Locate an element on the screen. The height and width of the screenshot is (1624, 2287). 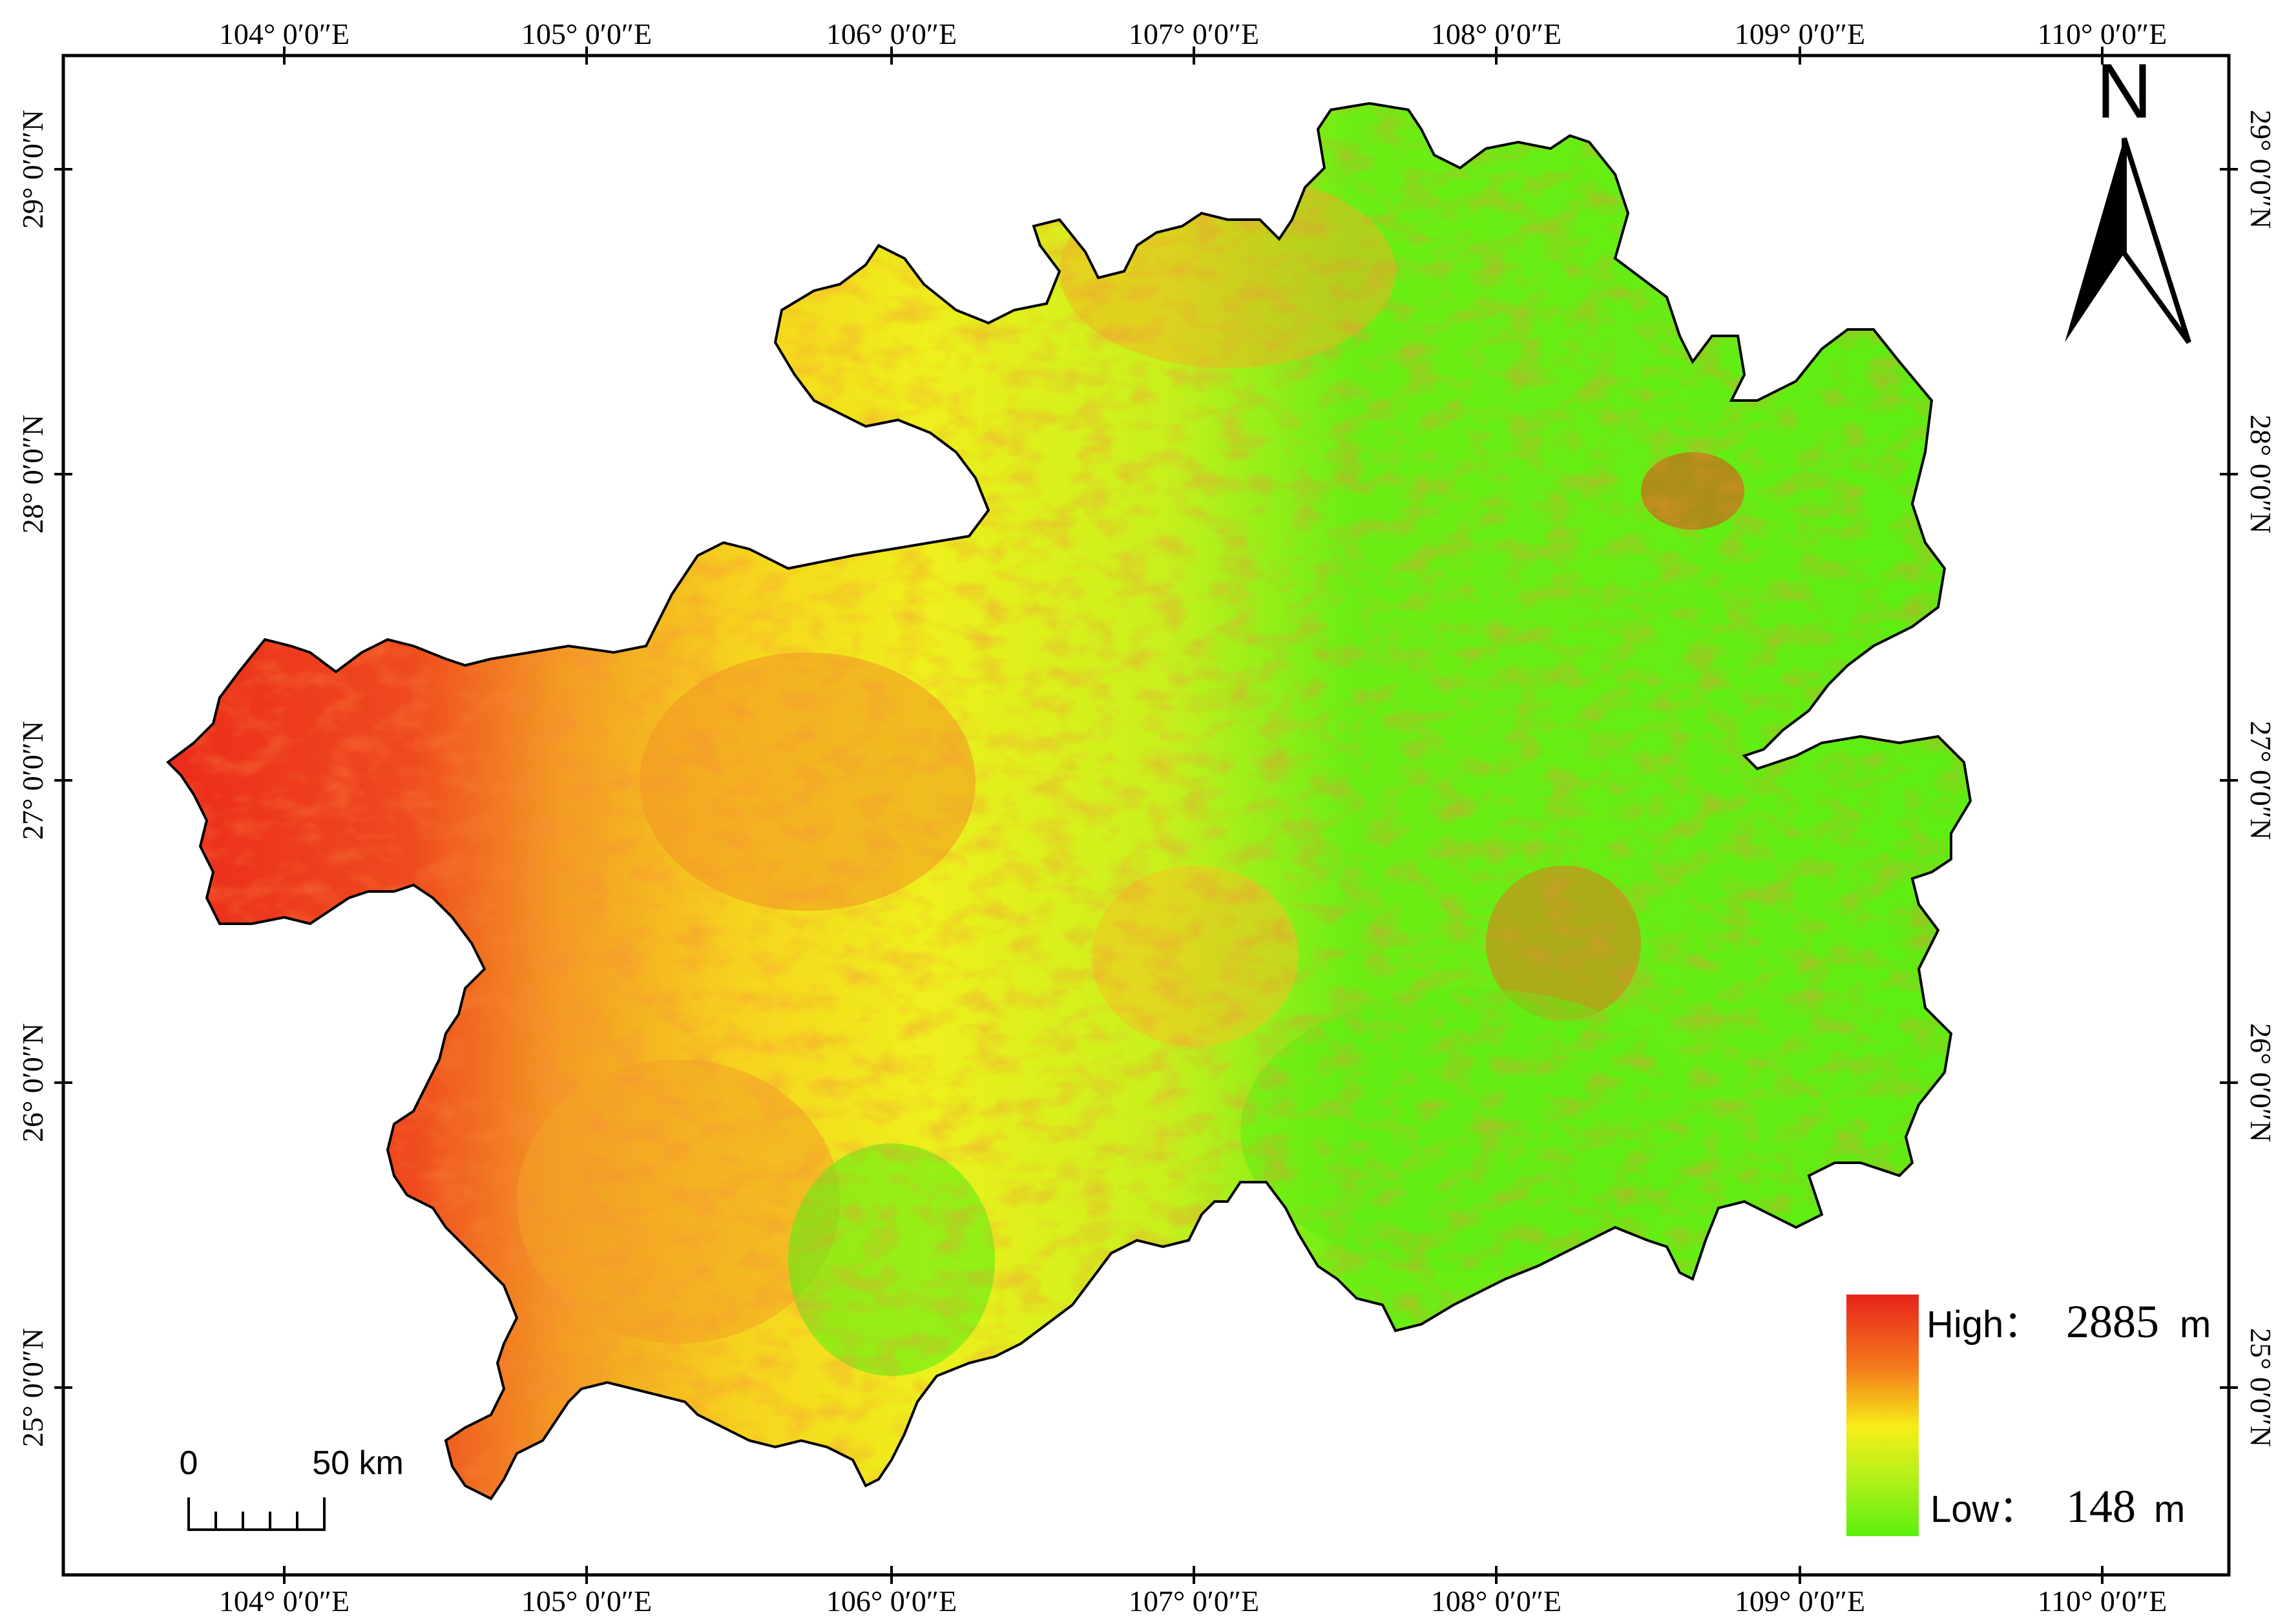
lon-label-top: 108° 0′0″E is located at coordinates (1496, 33).